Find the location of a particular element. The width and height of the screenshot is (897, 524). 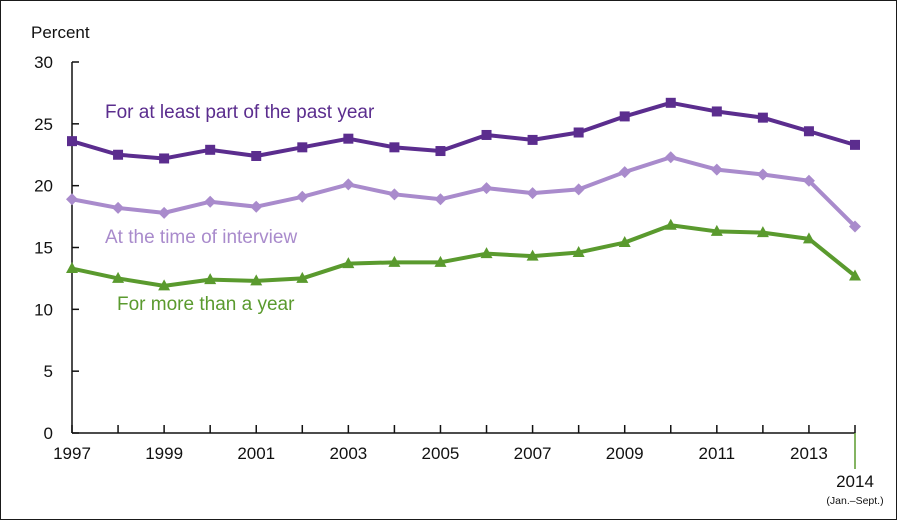

point-1-2000 is located at coordinates (210, 201).